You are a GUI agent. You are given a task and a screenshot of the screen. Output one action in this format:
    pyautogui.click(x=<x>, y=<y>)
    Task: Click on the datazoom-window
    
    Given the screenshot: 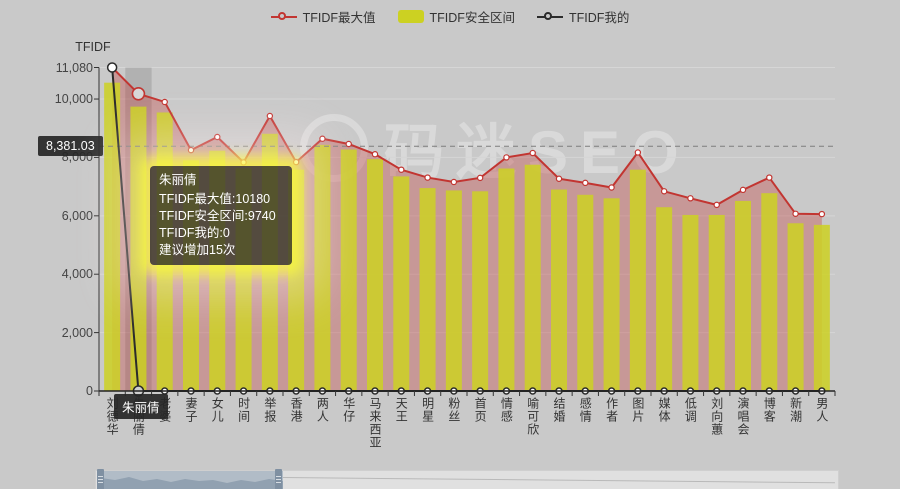 What is the action you would take?
    pyautogui.click(x=192, y=480)
    